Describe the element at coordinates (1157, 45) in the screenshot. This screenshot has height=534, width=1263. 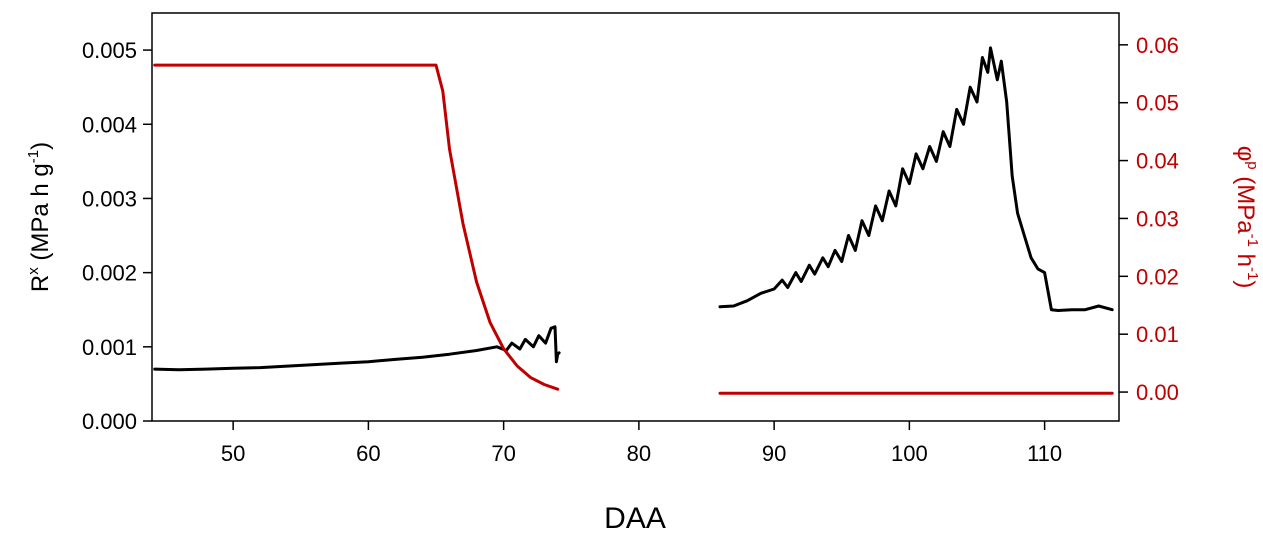
I see `y-right-tick-label-6: 0.06` at that location.